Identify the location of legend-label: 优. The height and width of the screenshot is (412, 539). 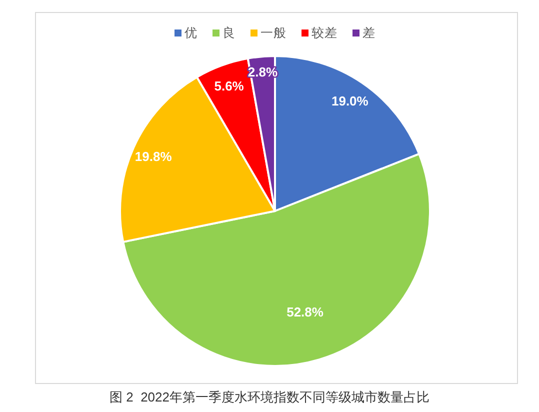
(191, 33).